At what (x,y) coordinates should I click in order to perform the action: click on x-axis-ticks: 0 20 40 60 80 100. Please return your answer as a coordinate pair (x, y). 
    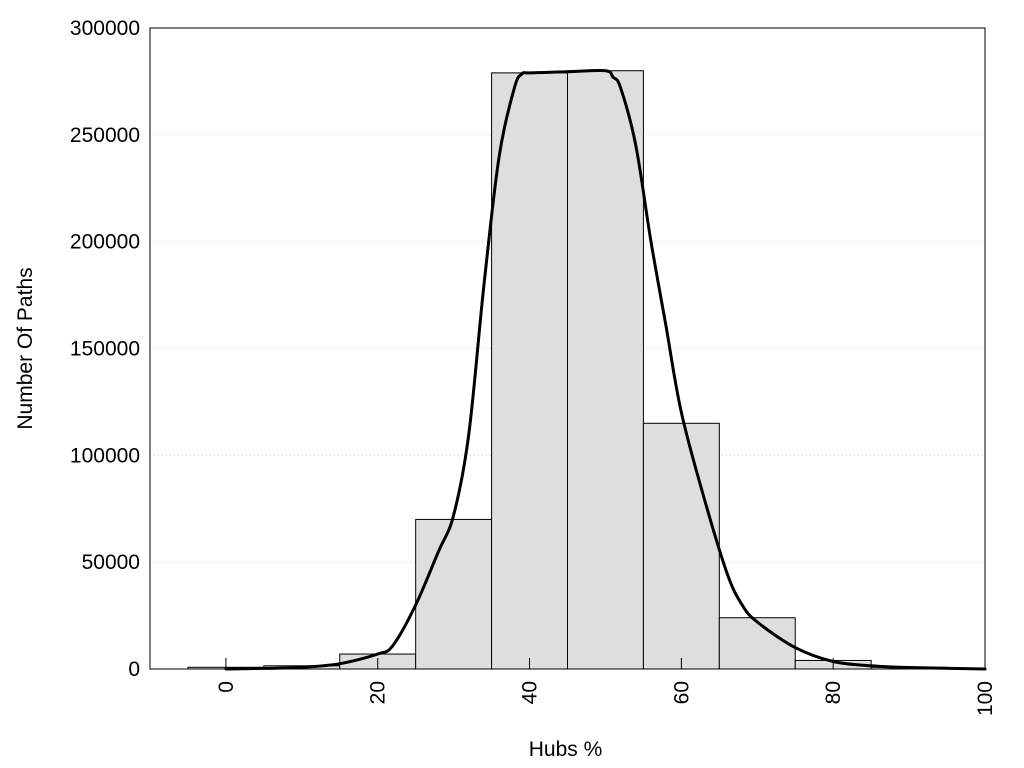
    Looking at the image, I should click on (606, 687).